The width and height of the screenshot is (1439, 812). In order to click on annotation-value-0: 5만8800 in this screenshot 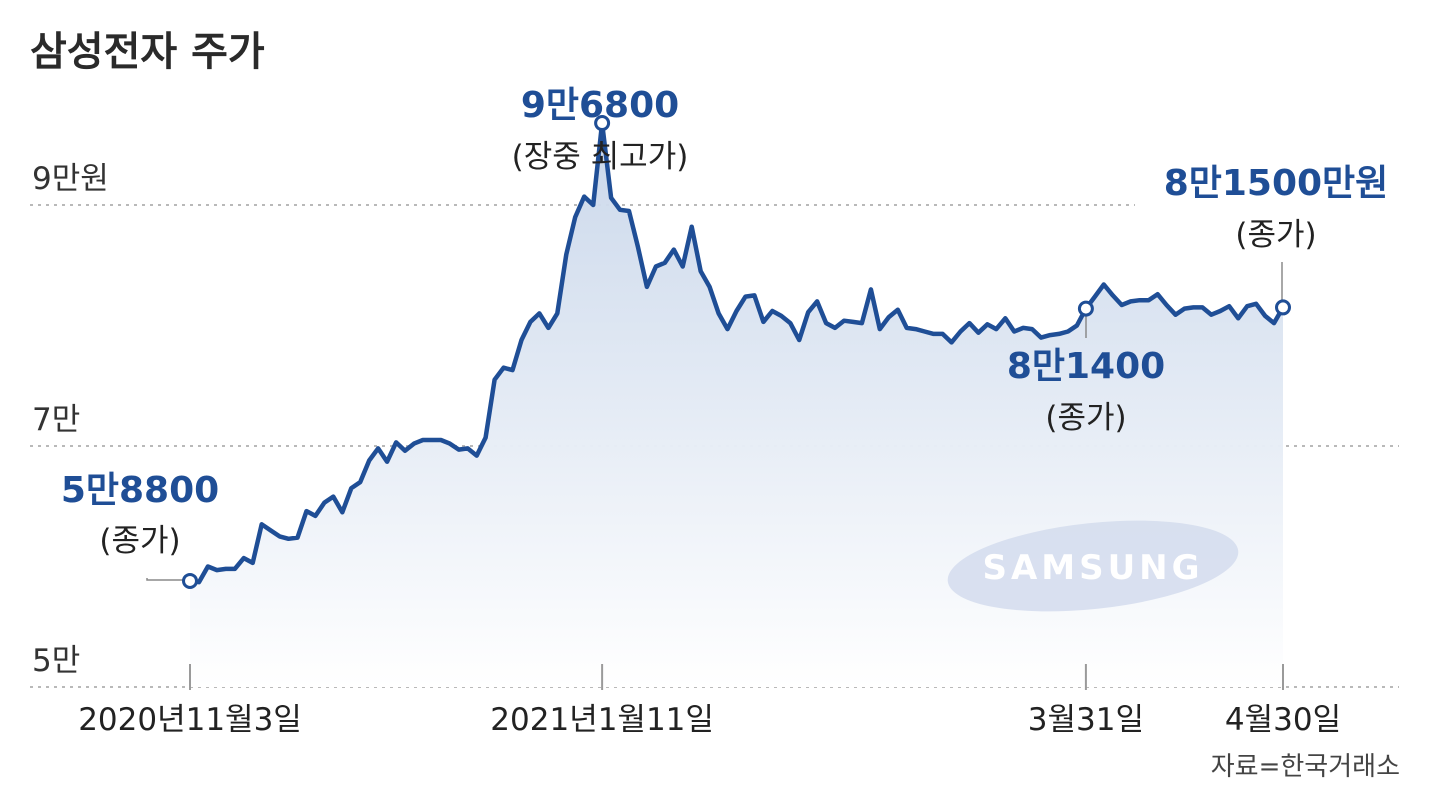, I will do `click(140, 490)`.